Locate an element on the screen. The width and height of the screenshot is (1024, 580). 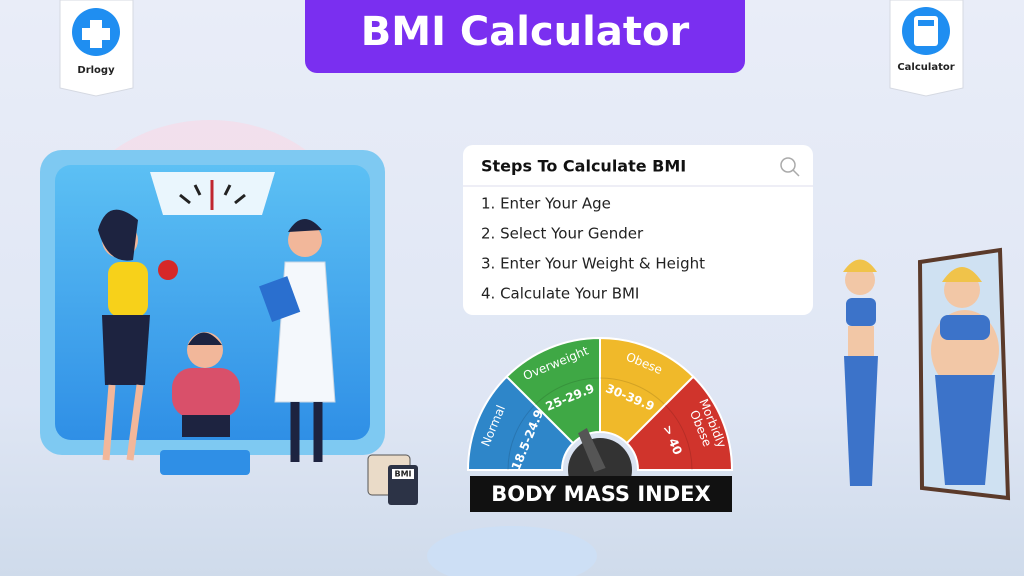
gauge-banner-text: BODY MASS INDEX is located at coordinates (600, 494).